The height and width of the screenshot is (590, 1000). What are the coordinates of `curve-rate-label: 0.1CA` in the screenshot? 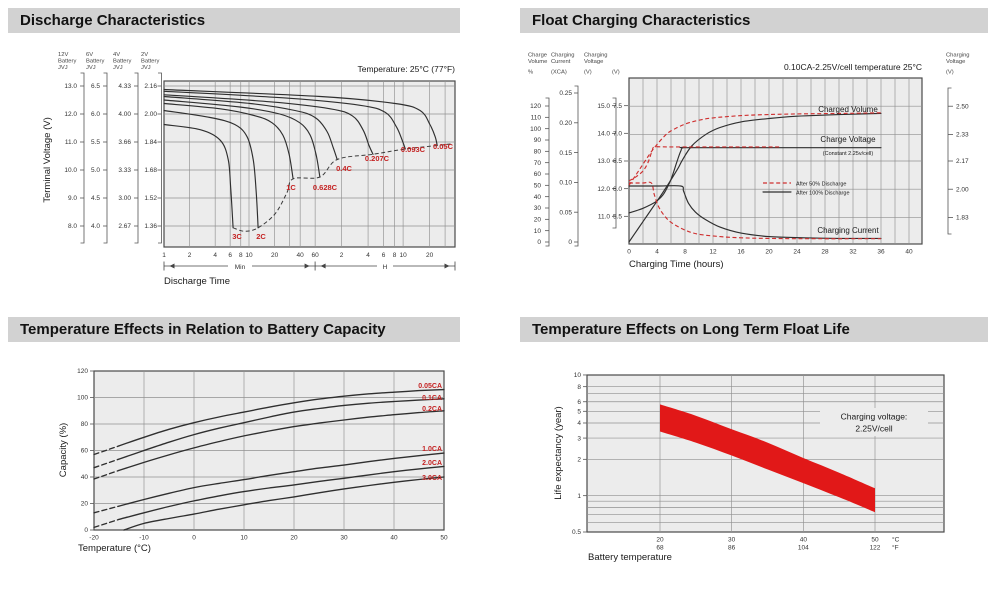 It's located at (432, 398).